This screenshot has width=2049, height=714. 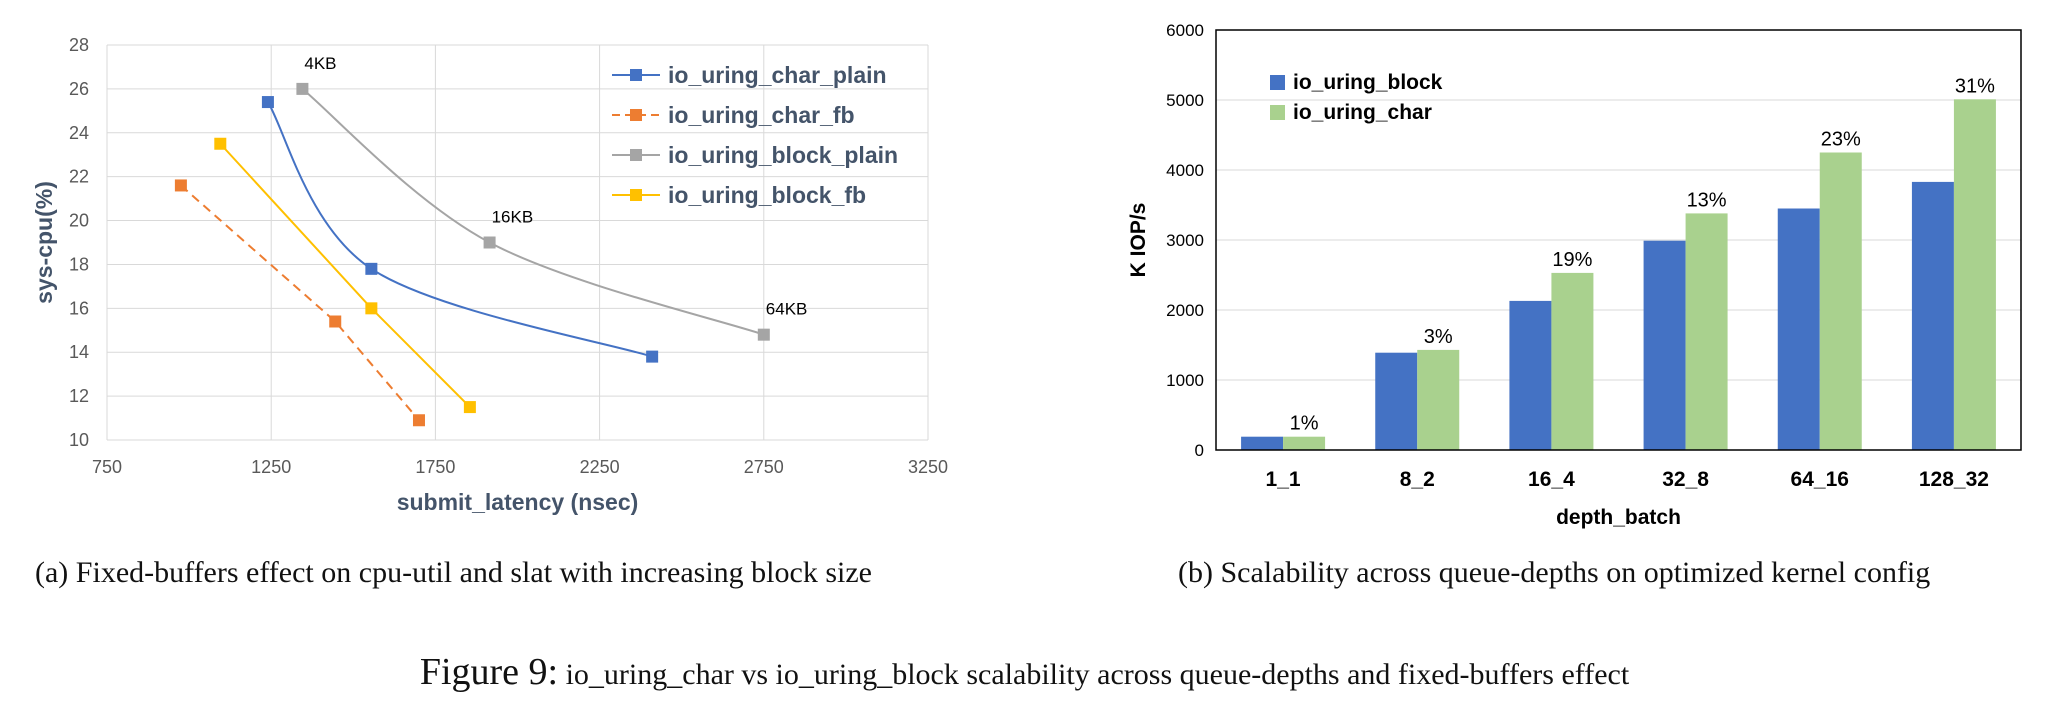 I want to click on data-label: 19%, so click(x=1572, y=260).